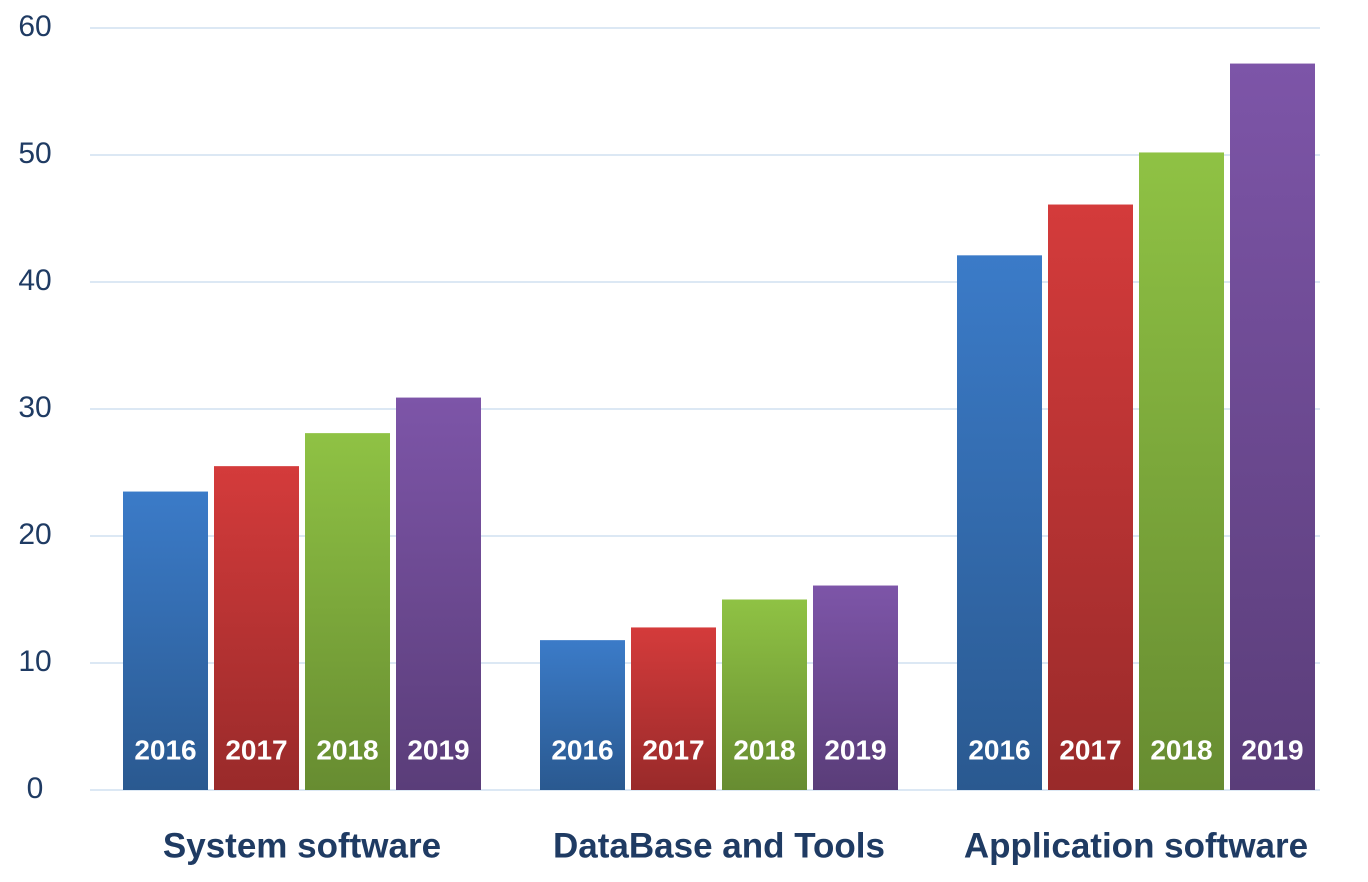  I want to click on y-tick-label: 0, so click(35, 788).